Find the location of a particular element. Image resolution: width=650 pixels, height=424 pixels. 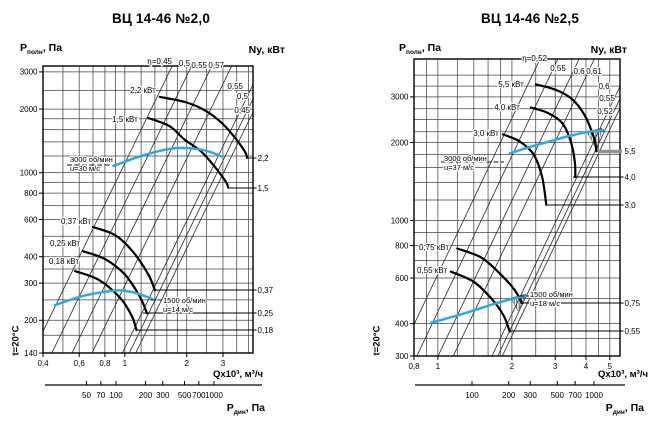

power-curve-label: 0,18 кВт is located at coordinates (64, 261).